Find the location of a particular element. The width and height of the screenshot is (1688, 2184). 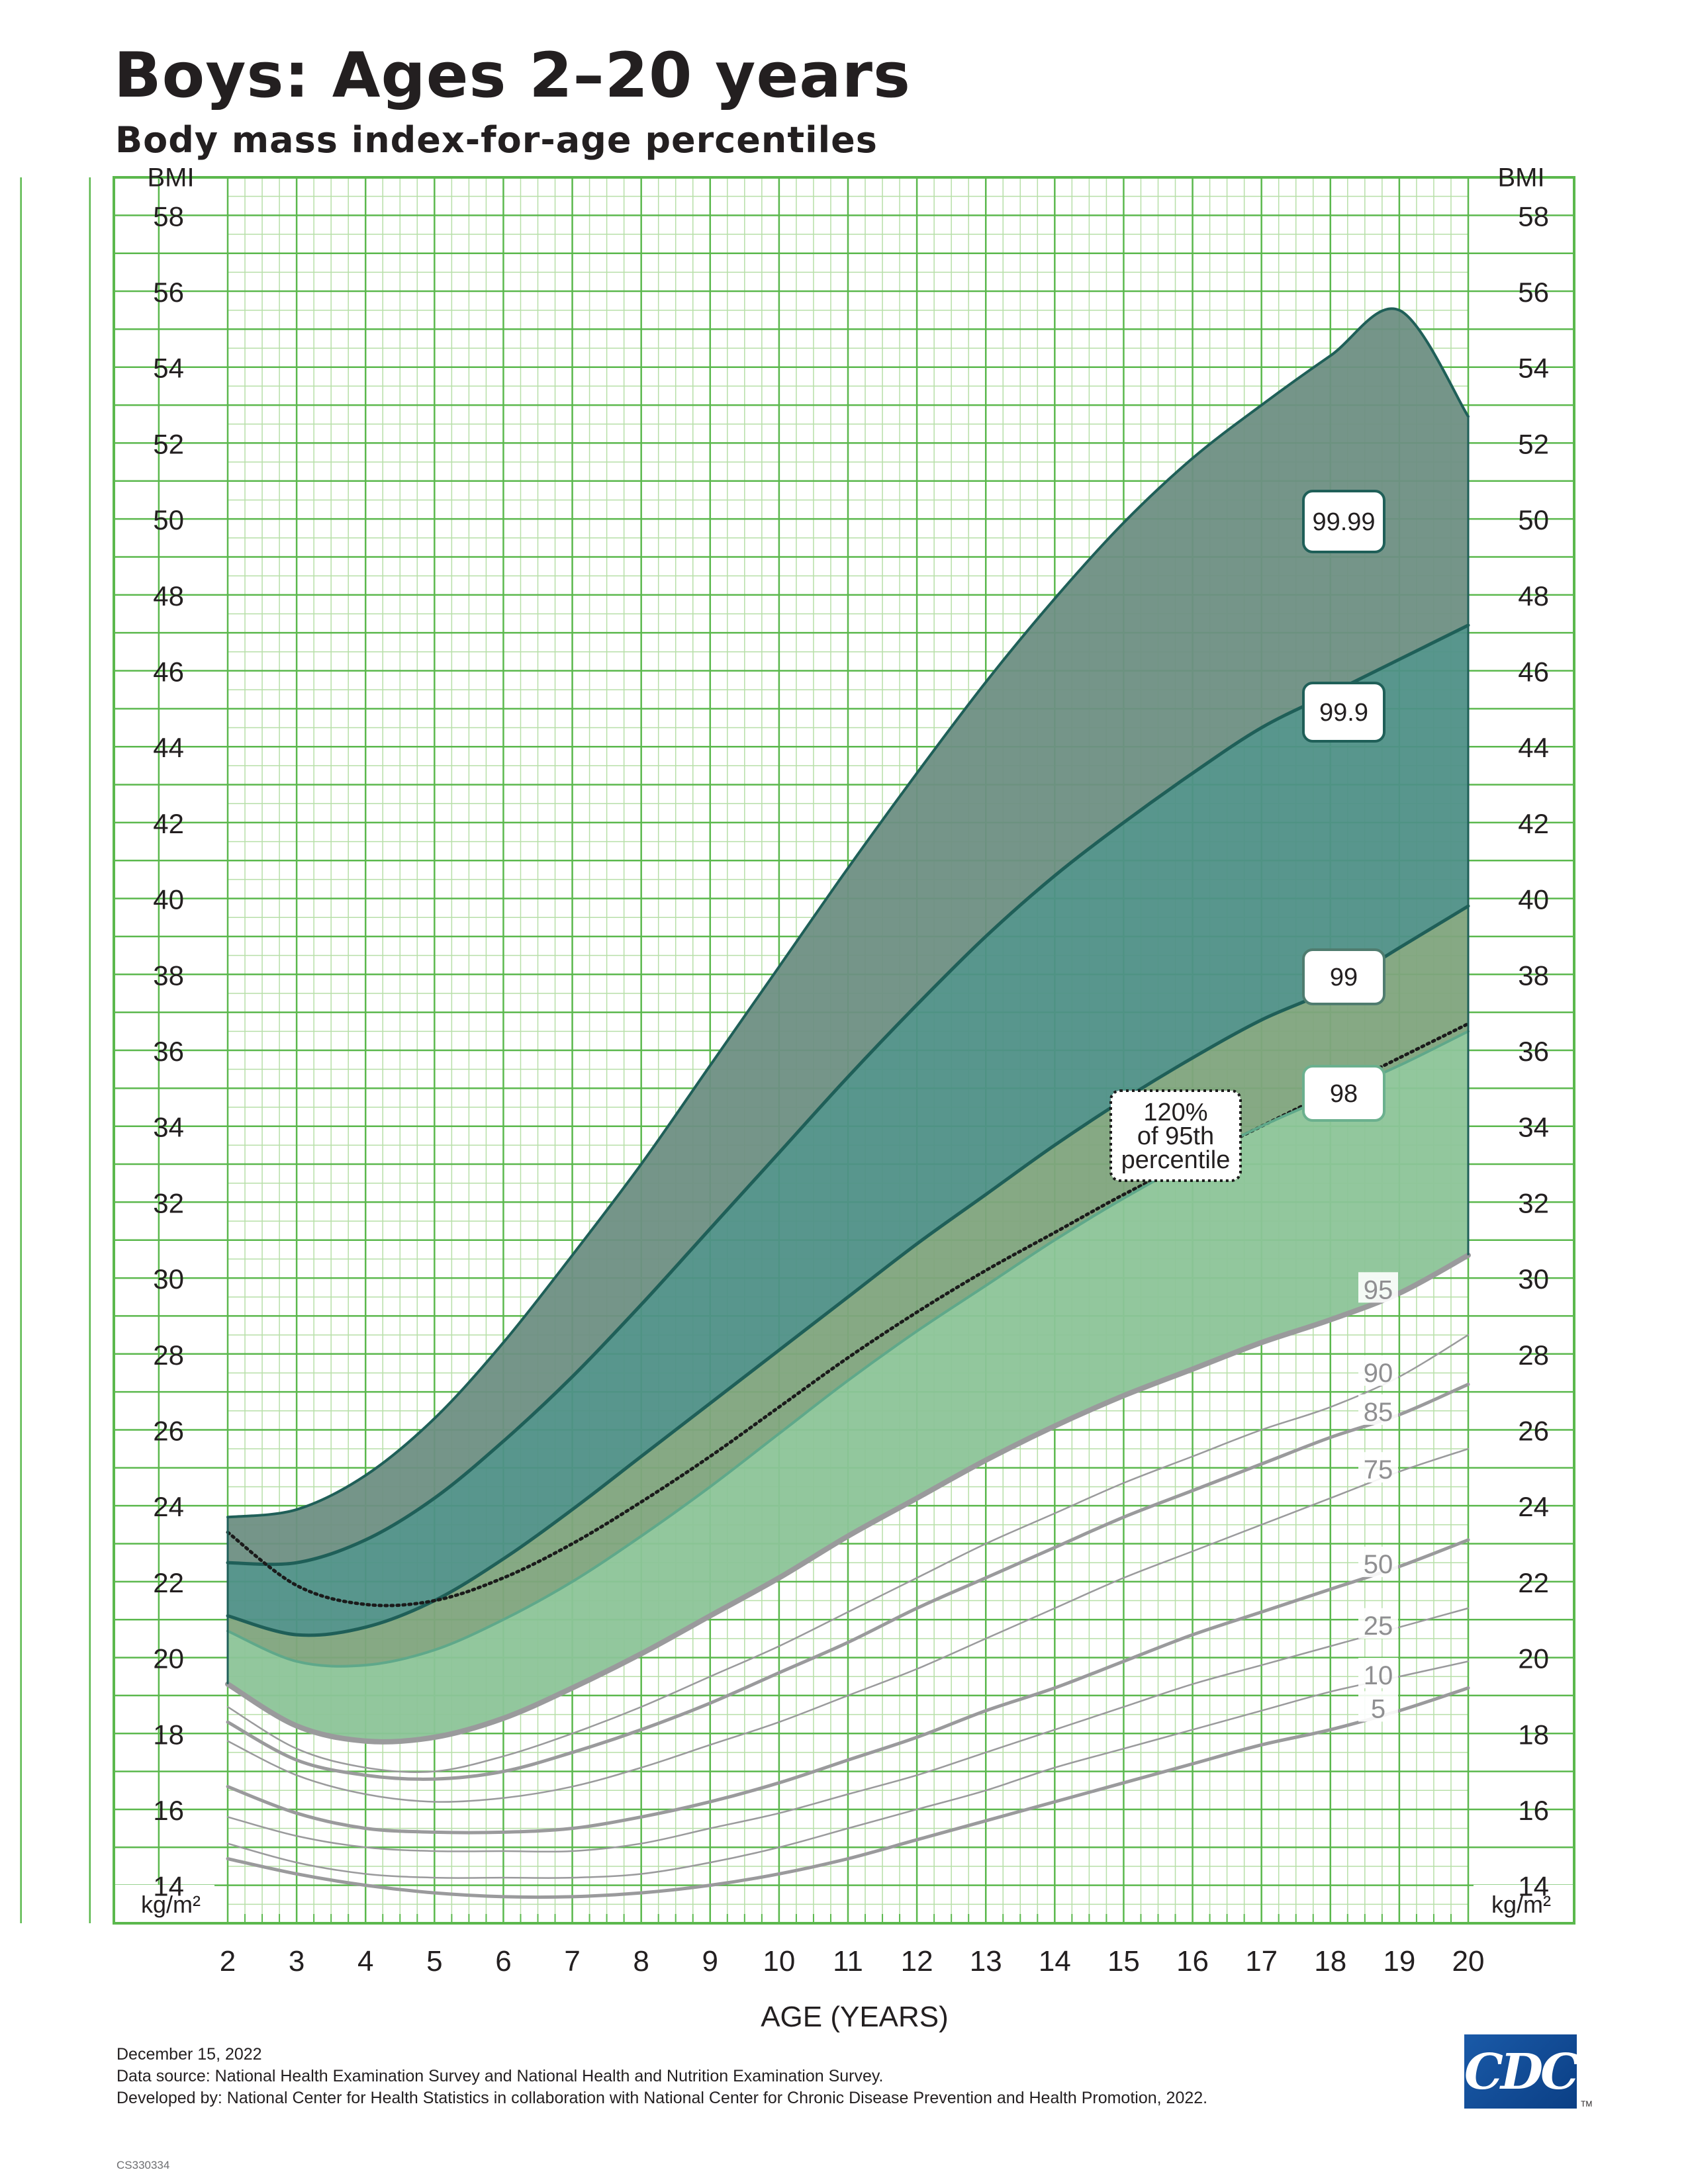

percentile-label-5: 5 is located at coordinates (1378, 1709).